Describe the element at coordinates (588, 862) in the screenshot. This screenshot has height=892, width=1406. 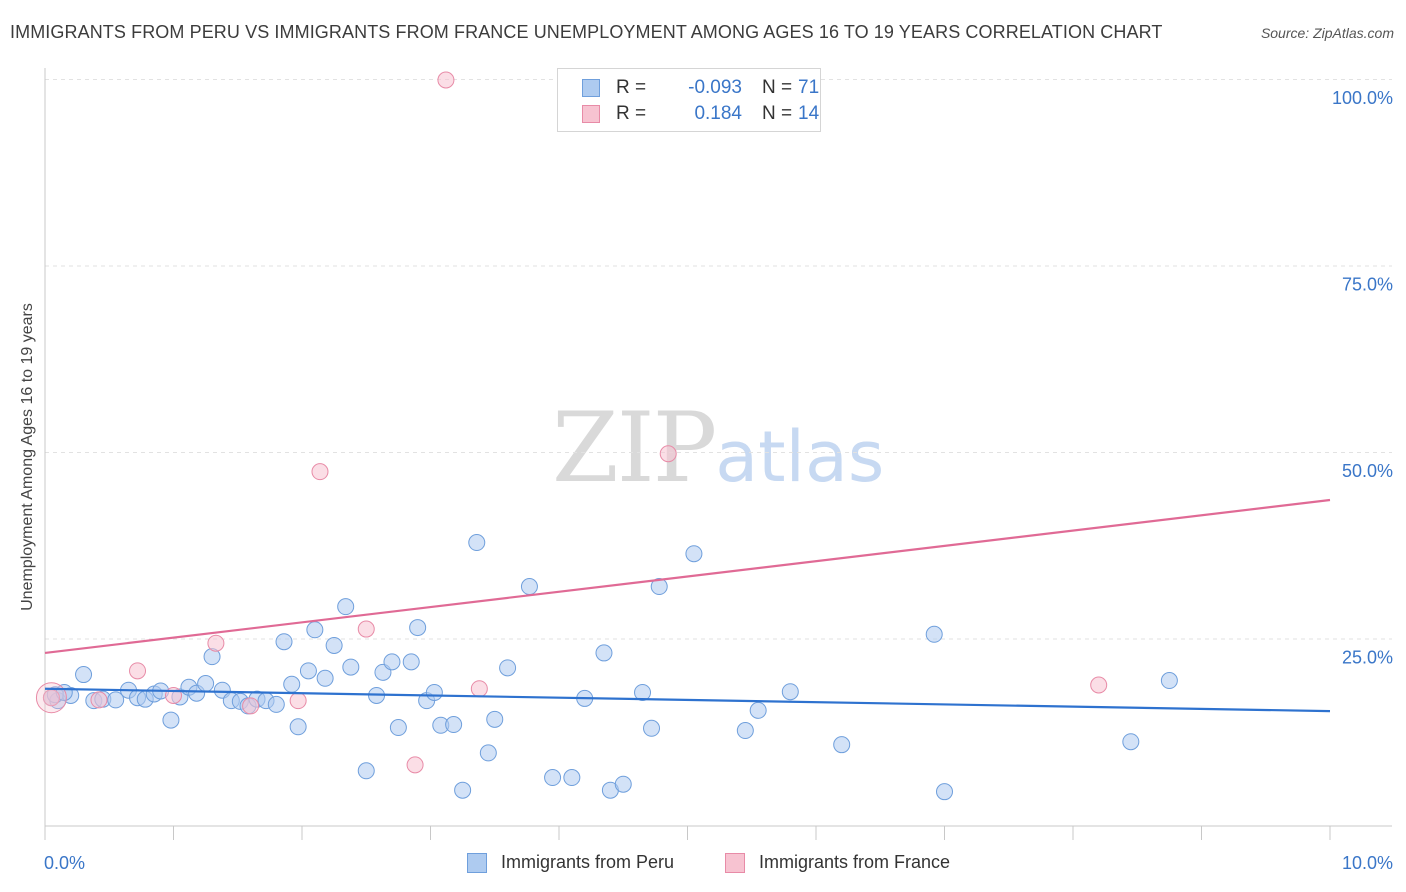
I see `legend-label-peru: Immigrants from Peru` at that location.